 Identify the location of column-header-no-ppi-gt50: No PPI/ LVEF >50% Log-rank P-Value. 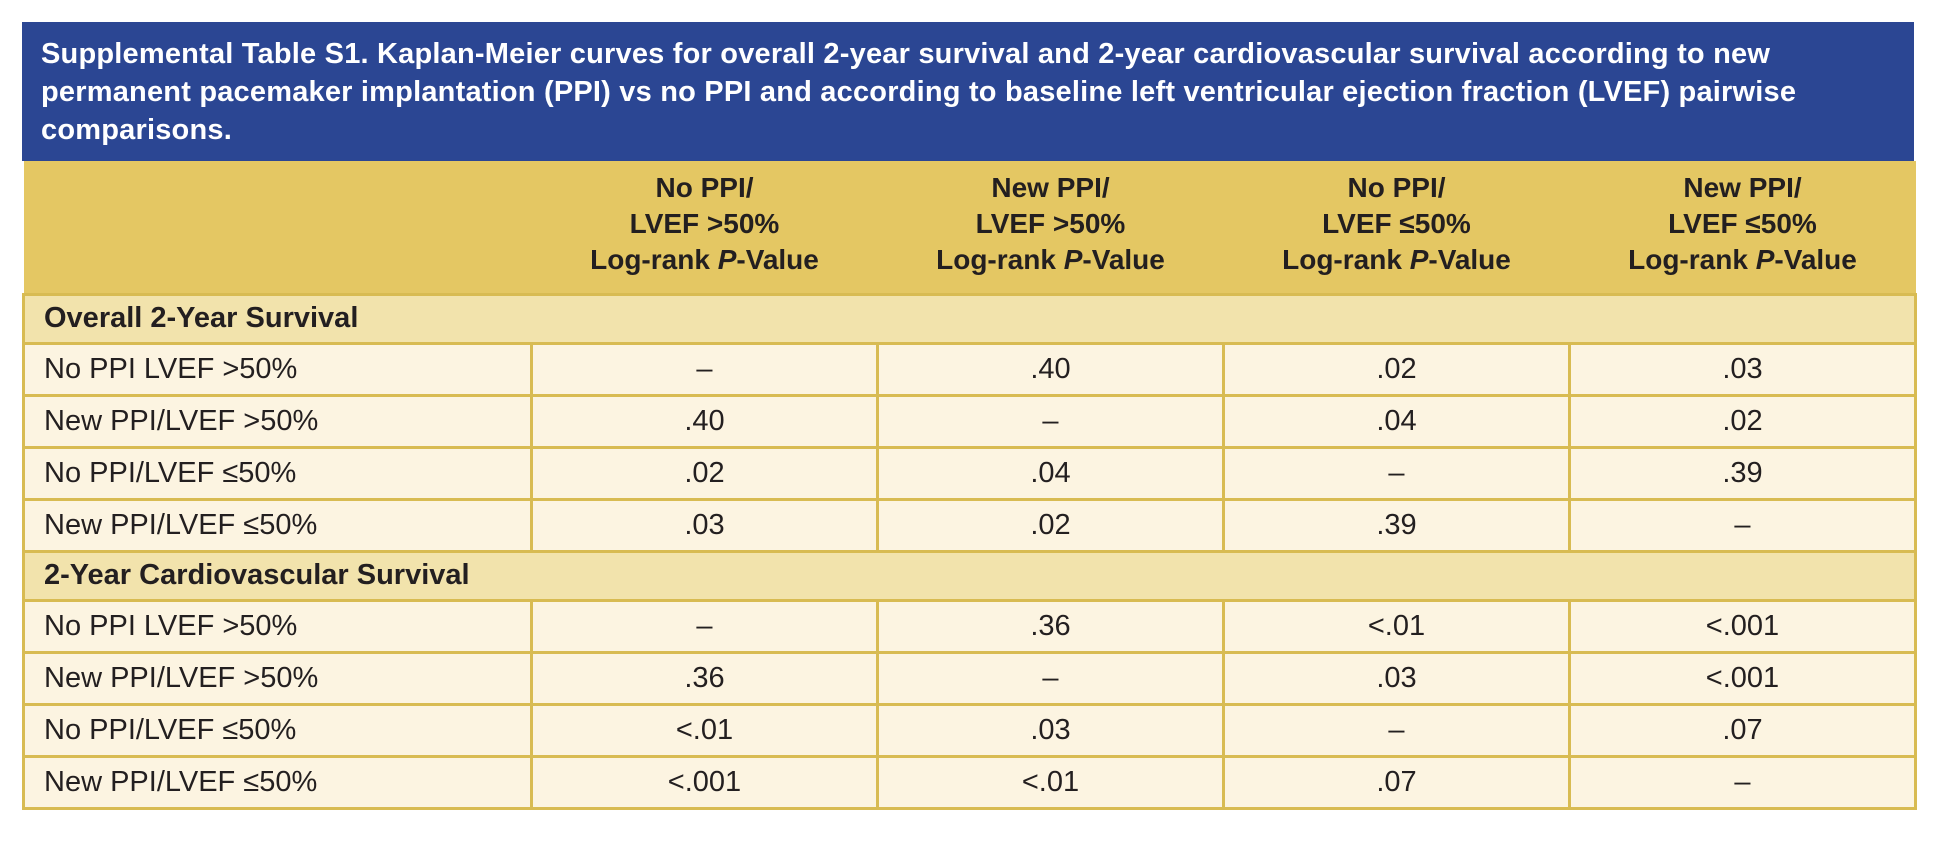
(704, 227).